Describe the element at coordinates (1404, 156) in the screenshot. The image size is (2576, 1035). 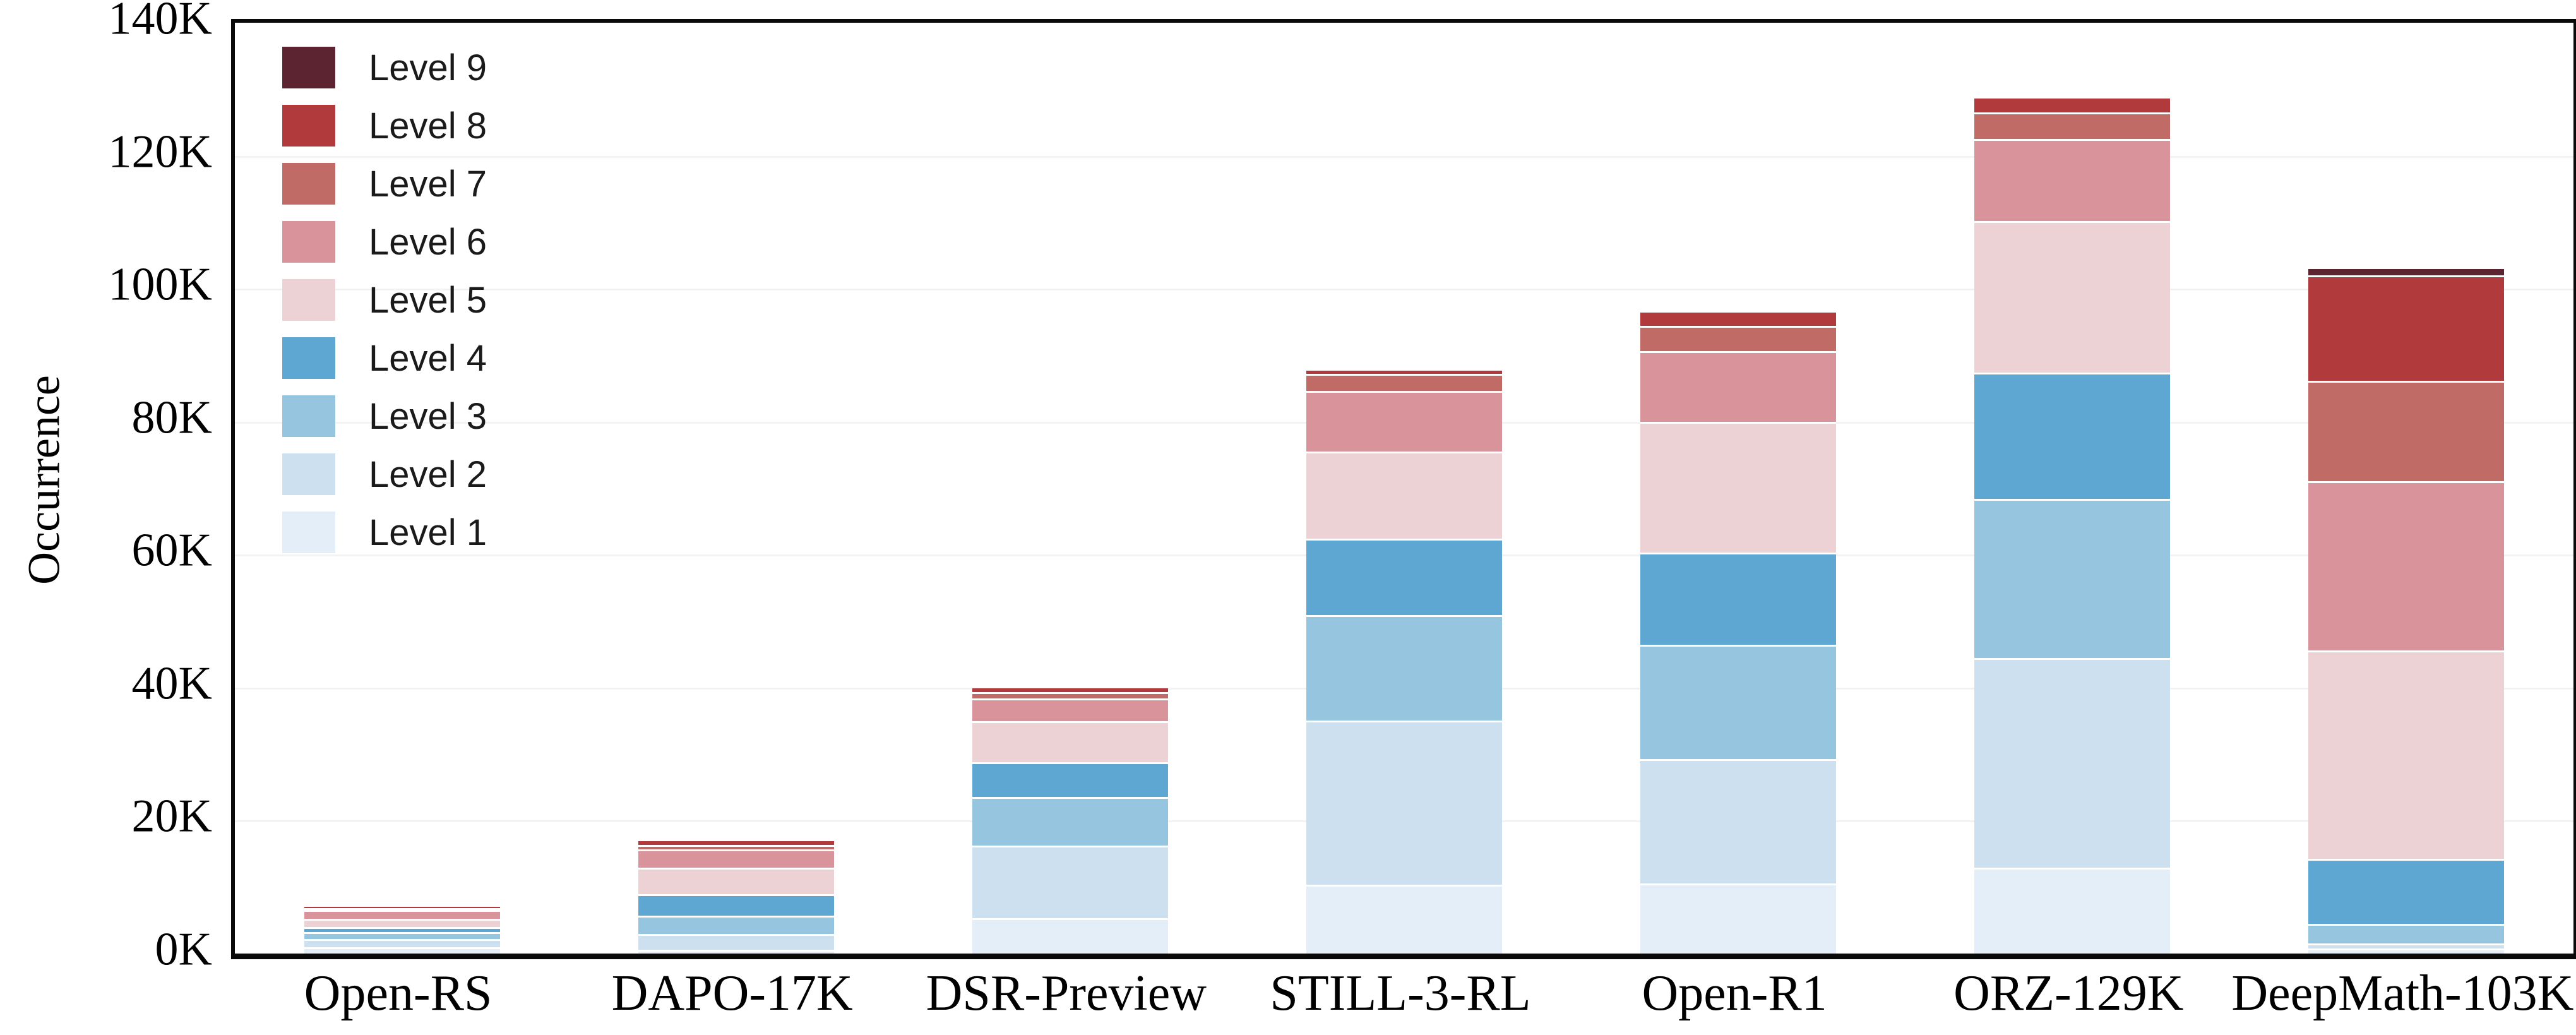
I see `gridline-120k` at that location.